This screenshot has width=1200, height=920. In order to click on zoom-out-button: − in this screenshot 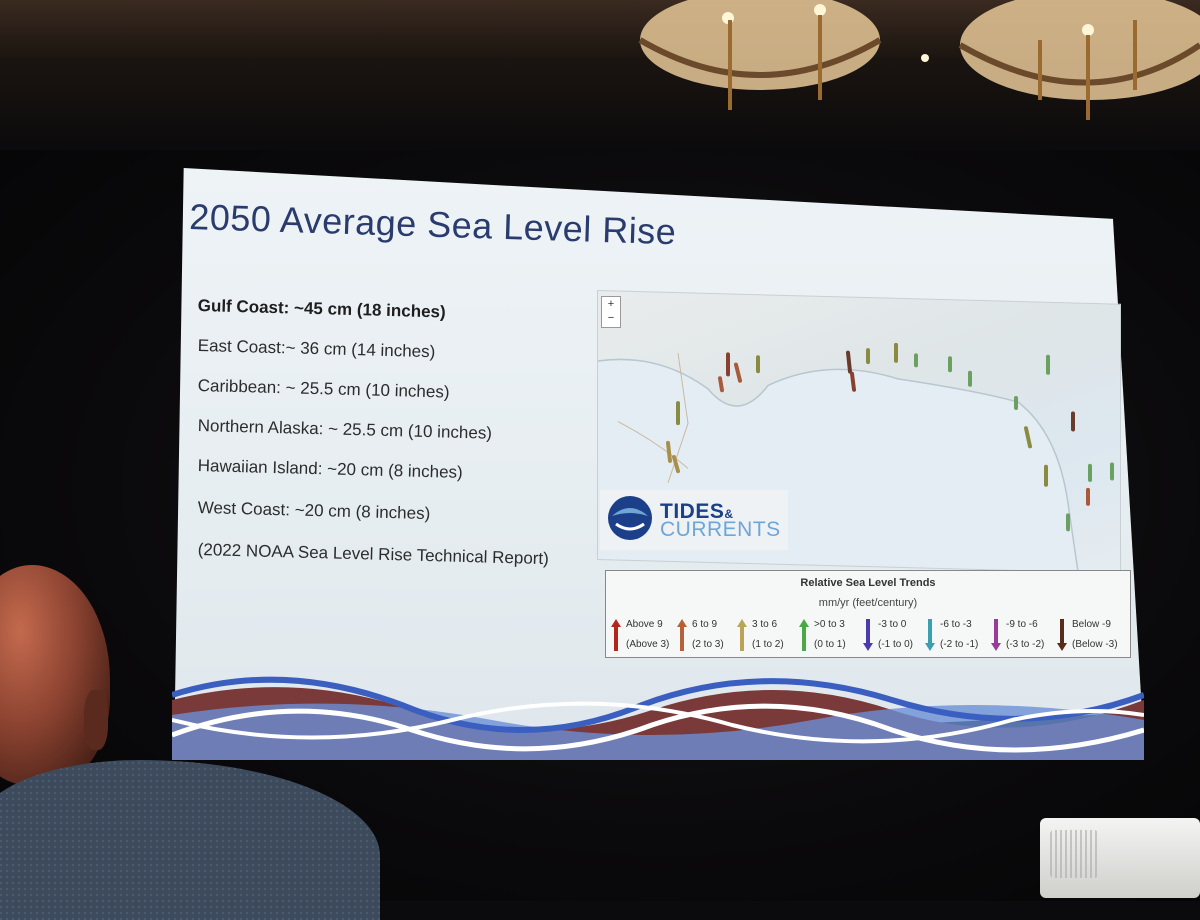, I will do `click(611, 318)`.